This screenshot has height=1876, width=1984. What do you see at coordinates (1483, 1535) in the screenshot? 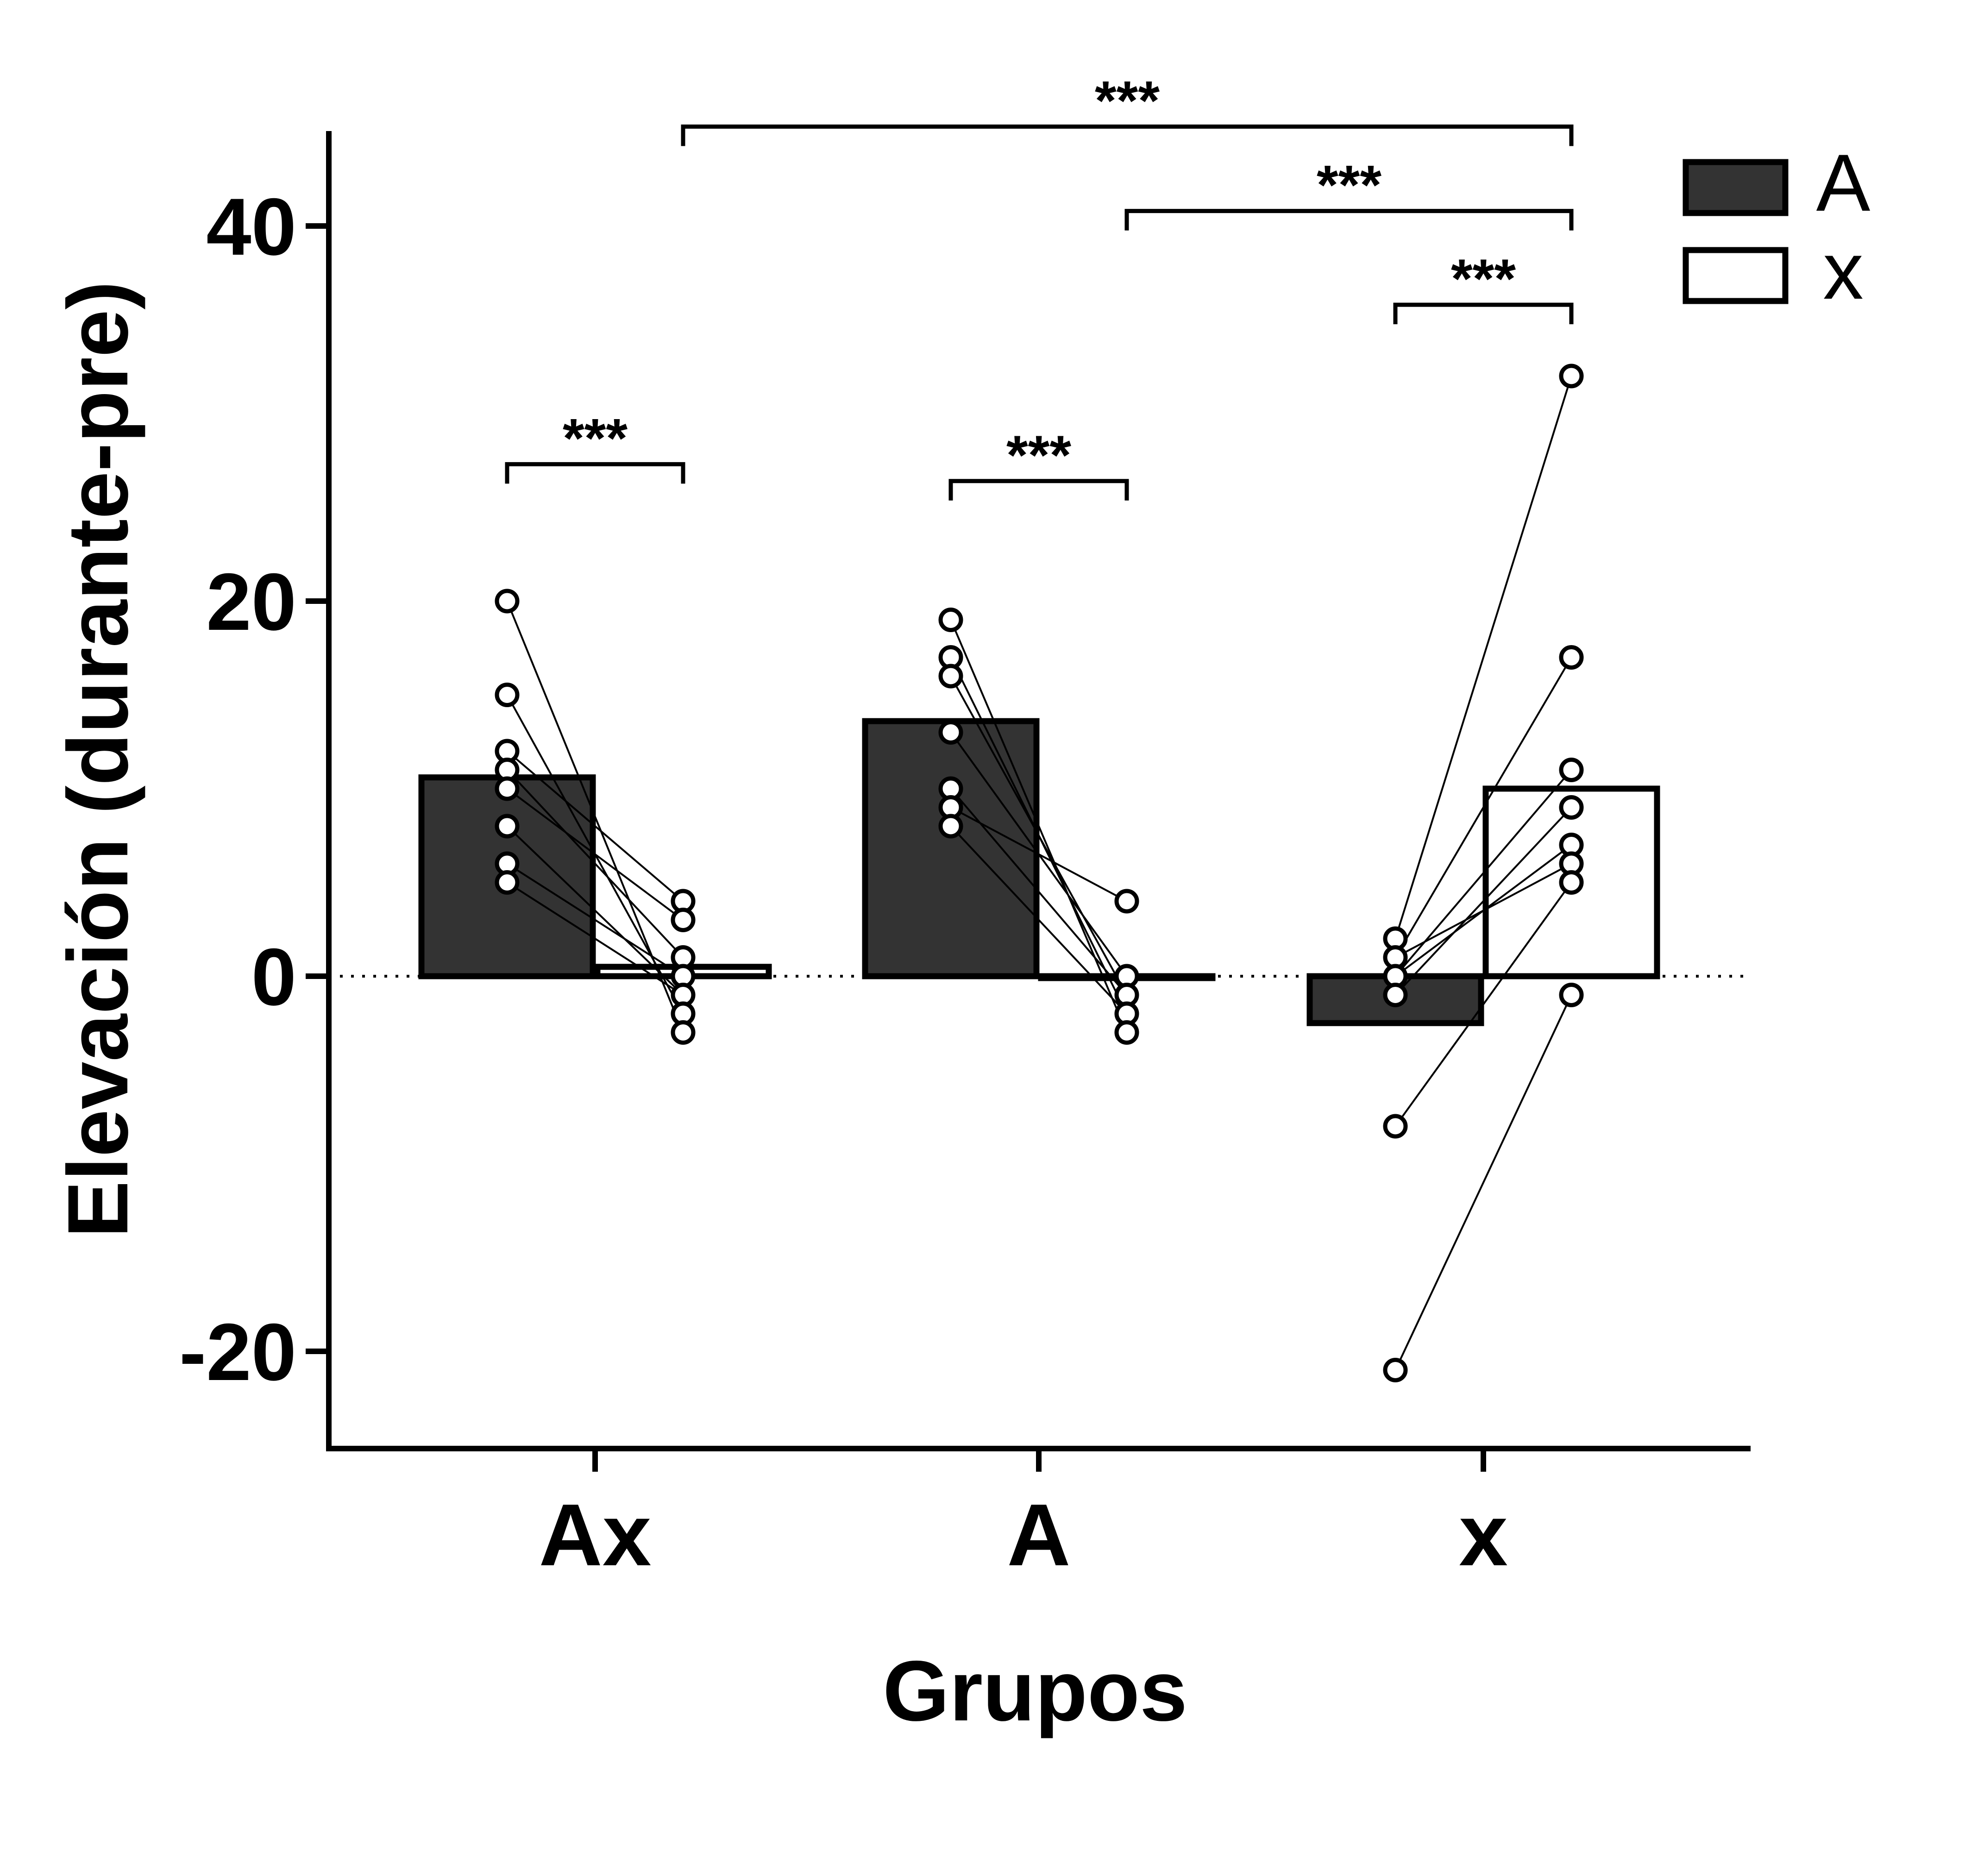
I see `x-tick-label: x` at bounding box center [1483, 1535].